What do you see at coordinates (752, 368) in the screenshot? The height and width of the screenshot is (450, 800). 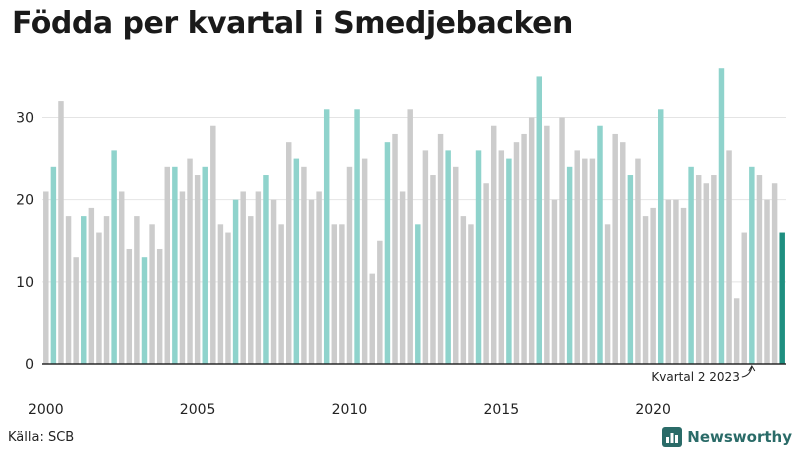 I see `annotation-arrowhead` at bounding box center [752, 368].